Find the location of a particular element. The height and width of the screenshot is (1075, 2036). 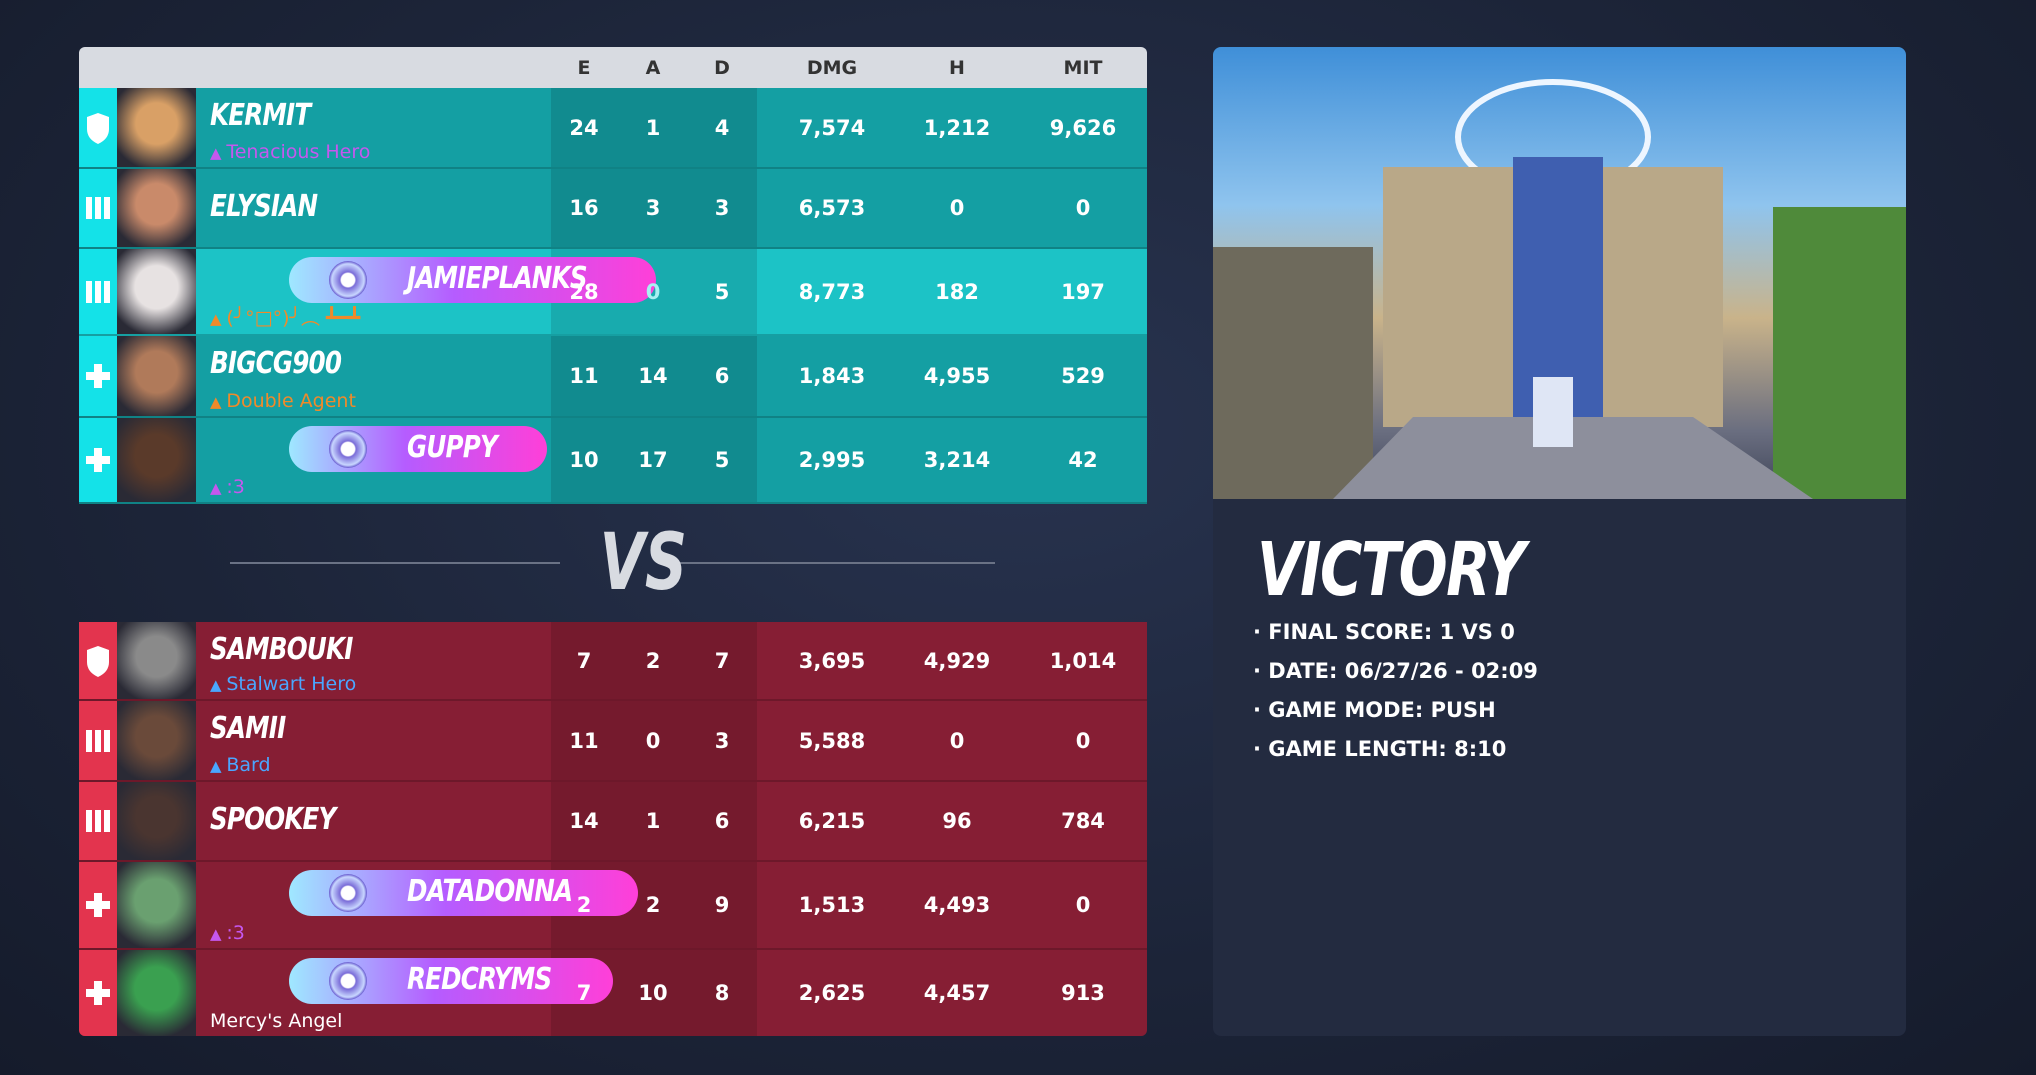

stat-value: 9 is located at coordinates (722, 905).